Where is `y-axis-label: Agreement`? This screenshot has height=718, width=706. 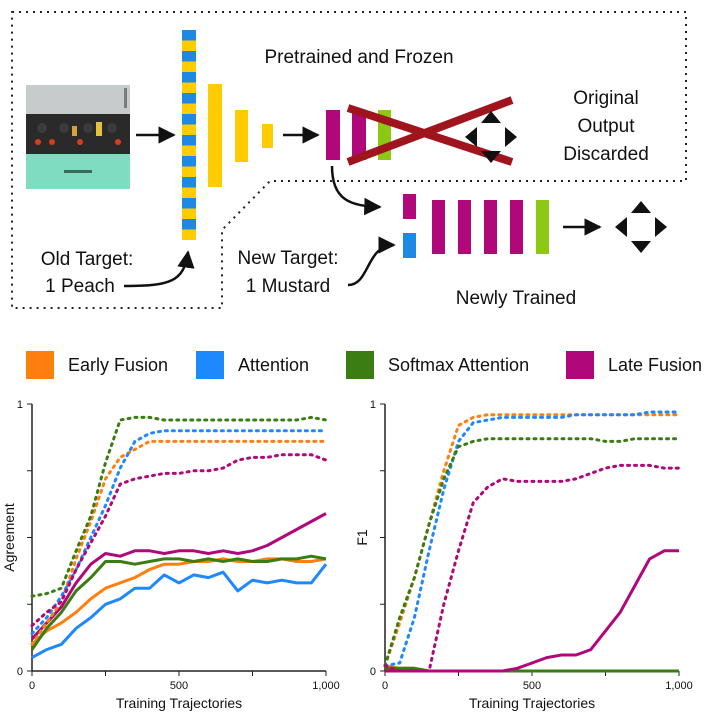 y-axis-label: Agreement is located at coordinates (9, 537).